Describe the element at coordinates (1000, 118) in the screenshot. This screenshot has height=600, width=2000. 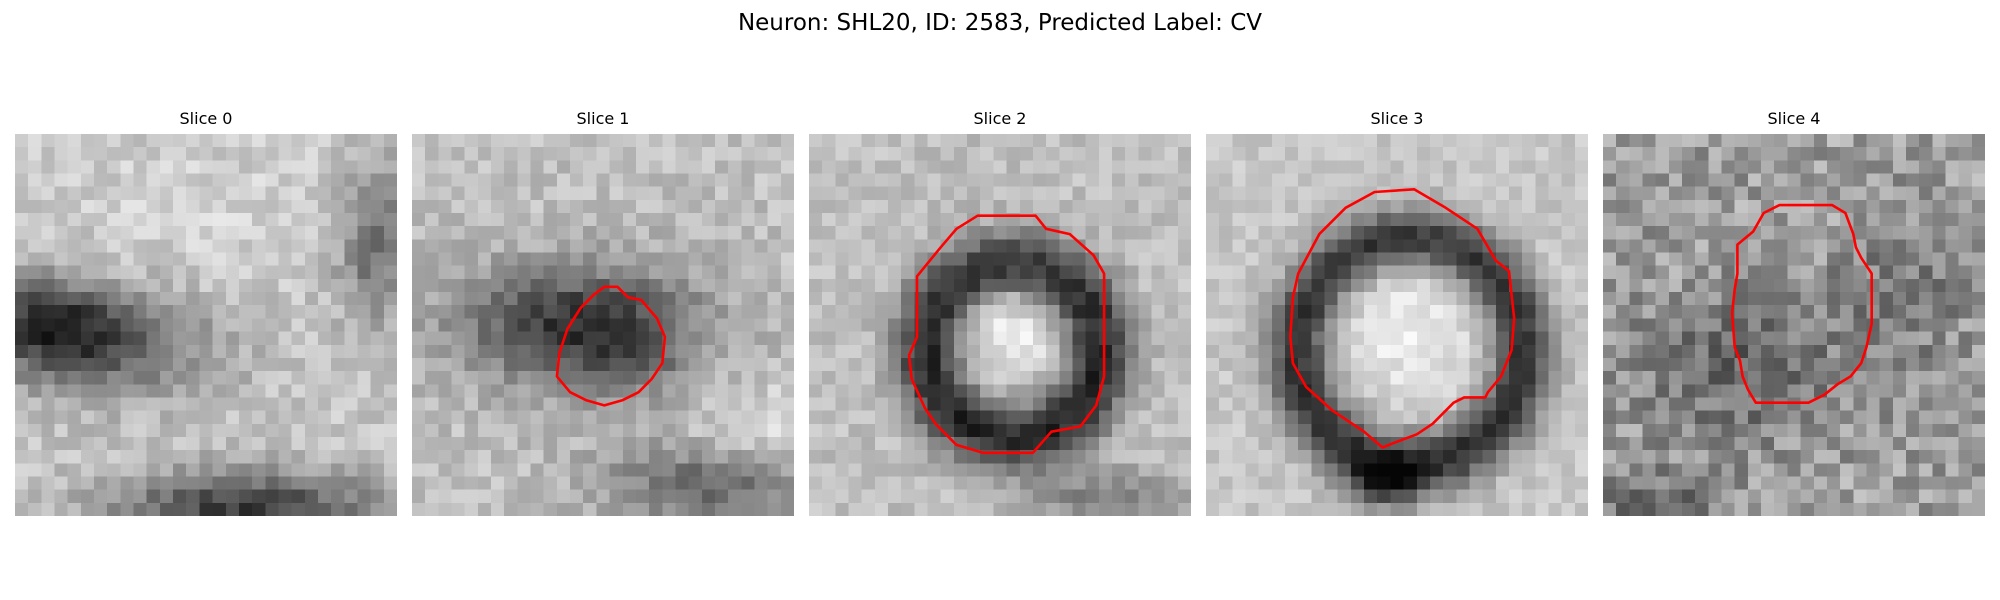
I see `slice-title-2: Slice 2` at that location.